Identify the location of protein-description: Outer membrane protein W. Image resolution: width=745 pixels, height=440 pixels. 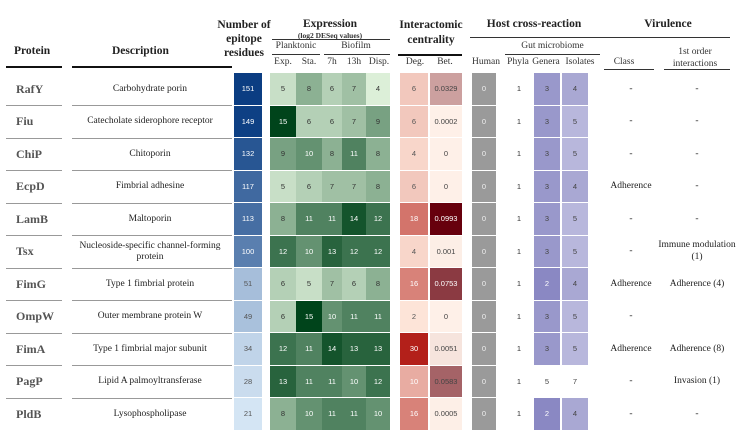
(150, 316).